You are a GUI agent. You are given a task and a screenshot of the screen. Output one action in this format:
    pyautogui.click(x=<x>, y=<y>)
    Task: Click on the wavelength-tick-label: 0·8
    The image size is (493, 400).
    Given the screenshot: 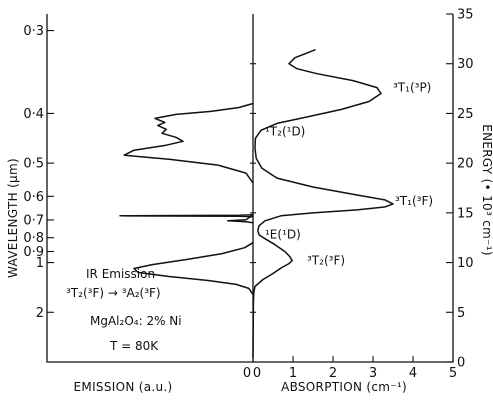 What is the action you would take?
    pyautogui.click(x=33, y=238)
    